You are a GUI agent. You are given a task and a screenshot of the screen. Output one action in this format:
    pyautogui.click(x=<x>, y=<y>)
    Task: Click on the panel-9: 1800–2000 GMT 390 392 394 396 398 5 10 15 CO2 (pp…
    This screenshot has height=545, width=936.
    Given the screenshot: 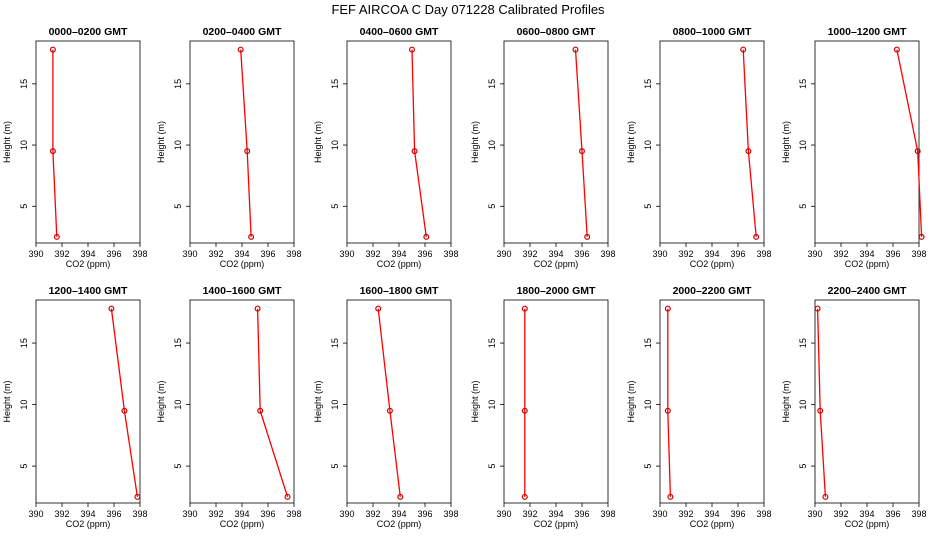 What is the action you would take?
    pyautogui.click(x=543, y=407)
    